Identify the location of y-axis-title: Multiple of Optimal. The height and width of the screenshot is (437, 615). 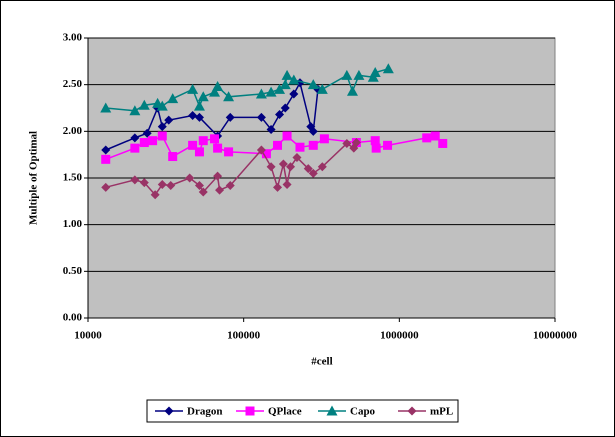
(34, 178).